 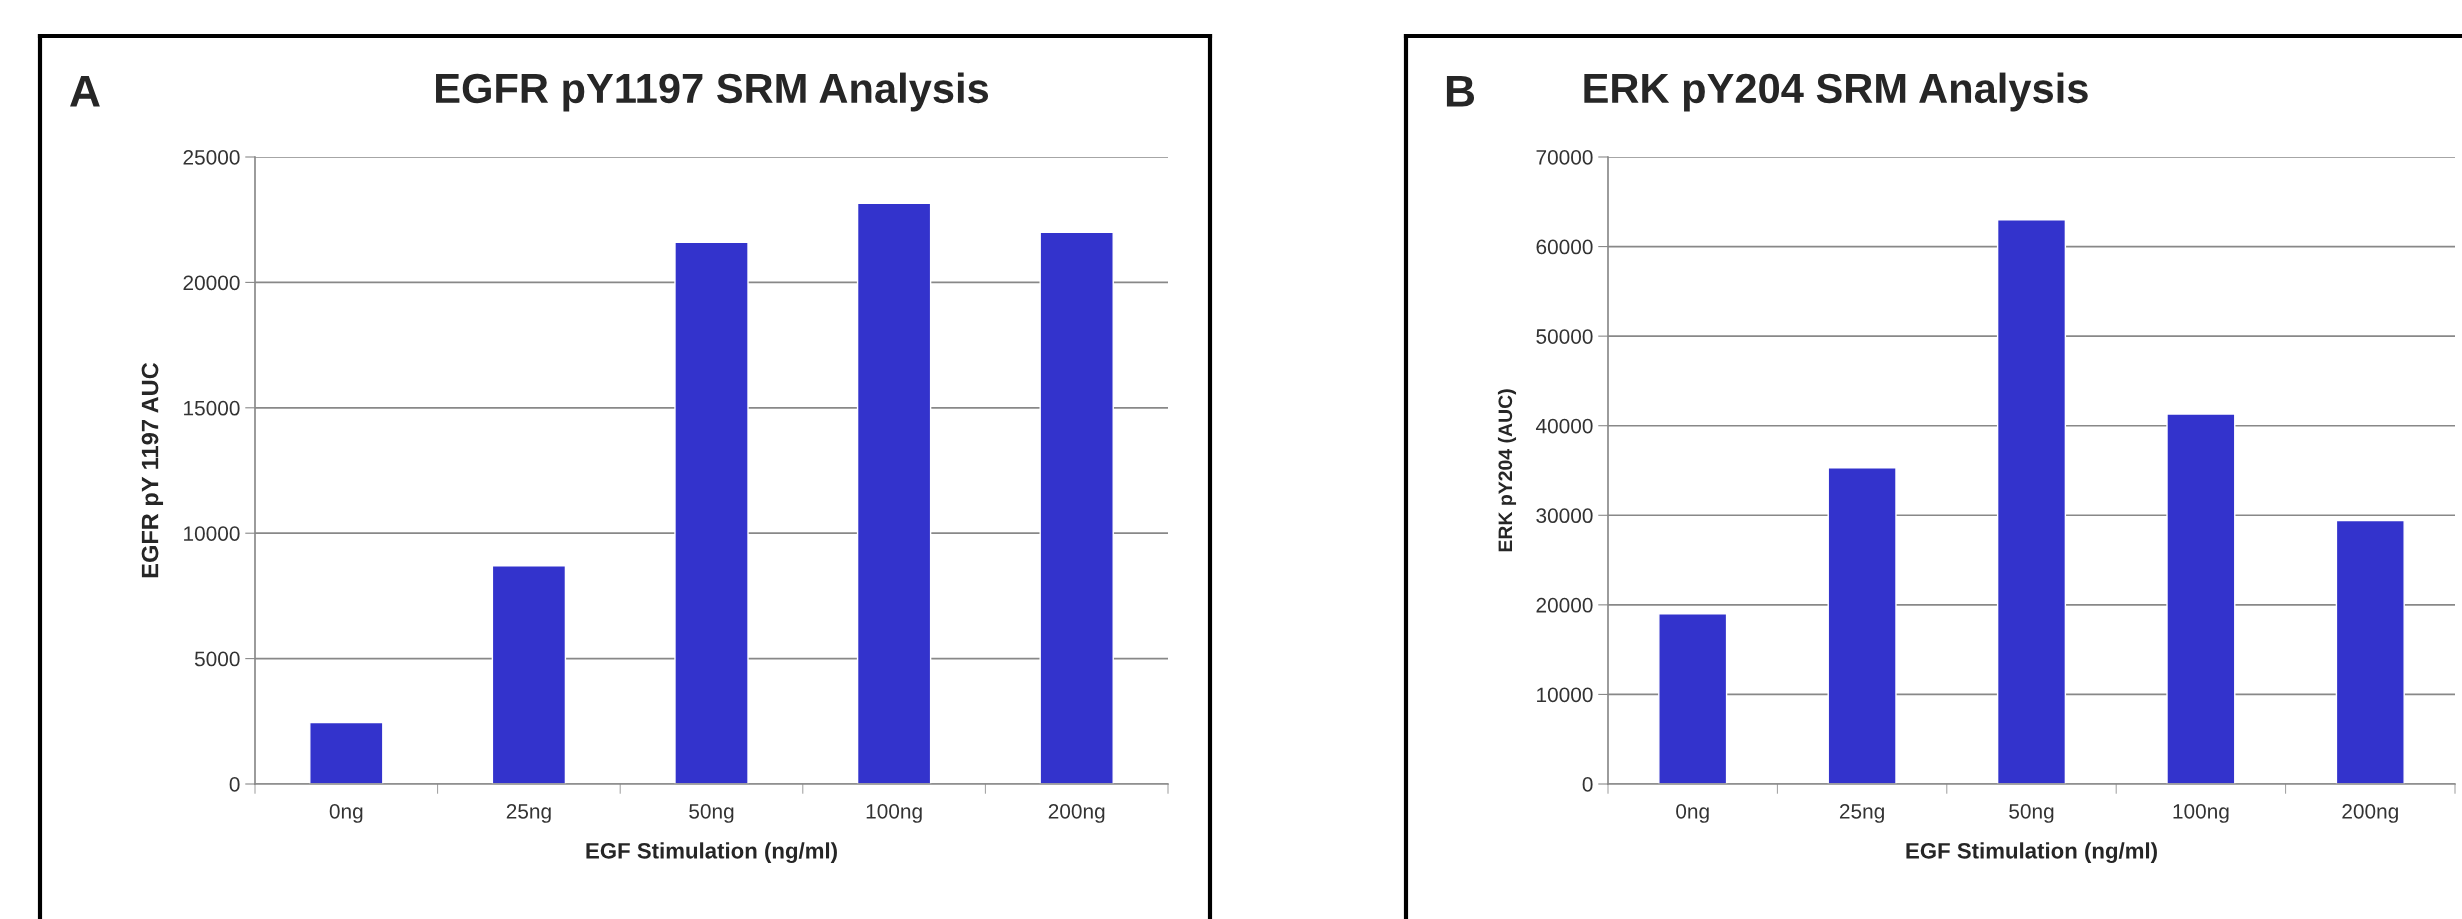 What do you see at coordinates (211, 157) in the screenshot?
I see `y-tick-label: 25000` at bounding box center [211, 157].